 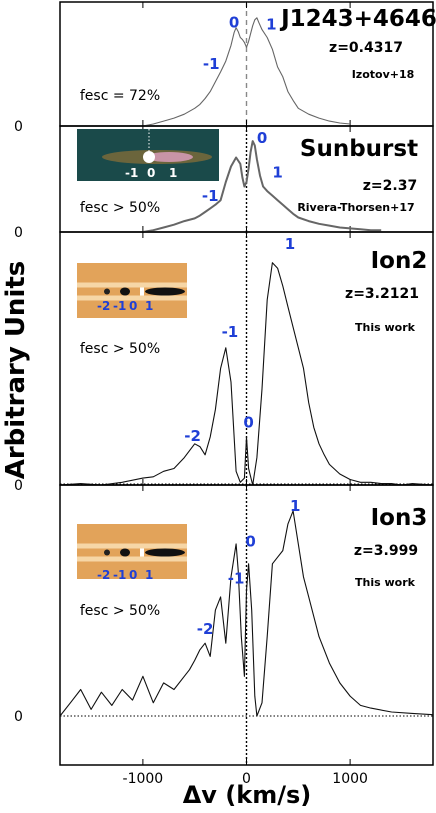 What do you see at coordinates (390, 186) in the screenshot?
I see `redshift-label: z=2.37` at bounding box center [390, 186].